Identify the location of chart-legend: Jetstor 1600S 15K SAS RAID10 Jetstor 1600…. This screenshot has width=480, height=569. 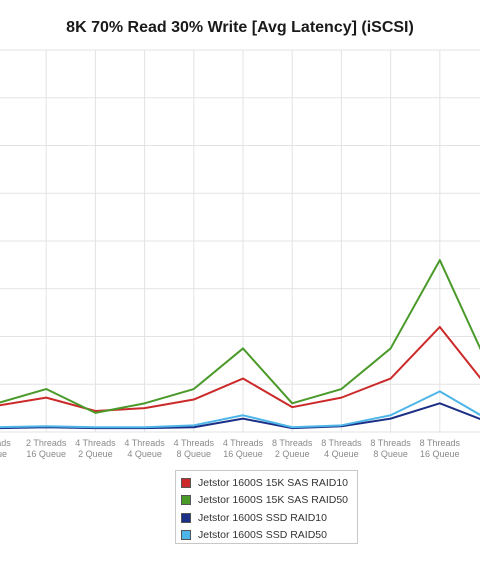
(266, 507).